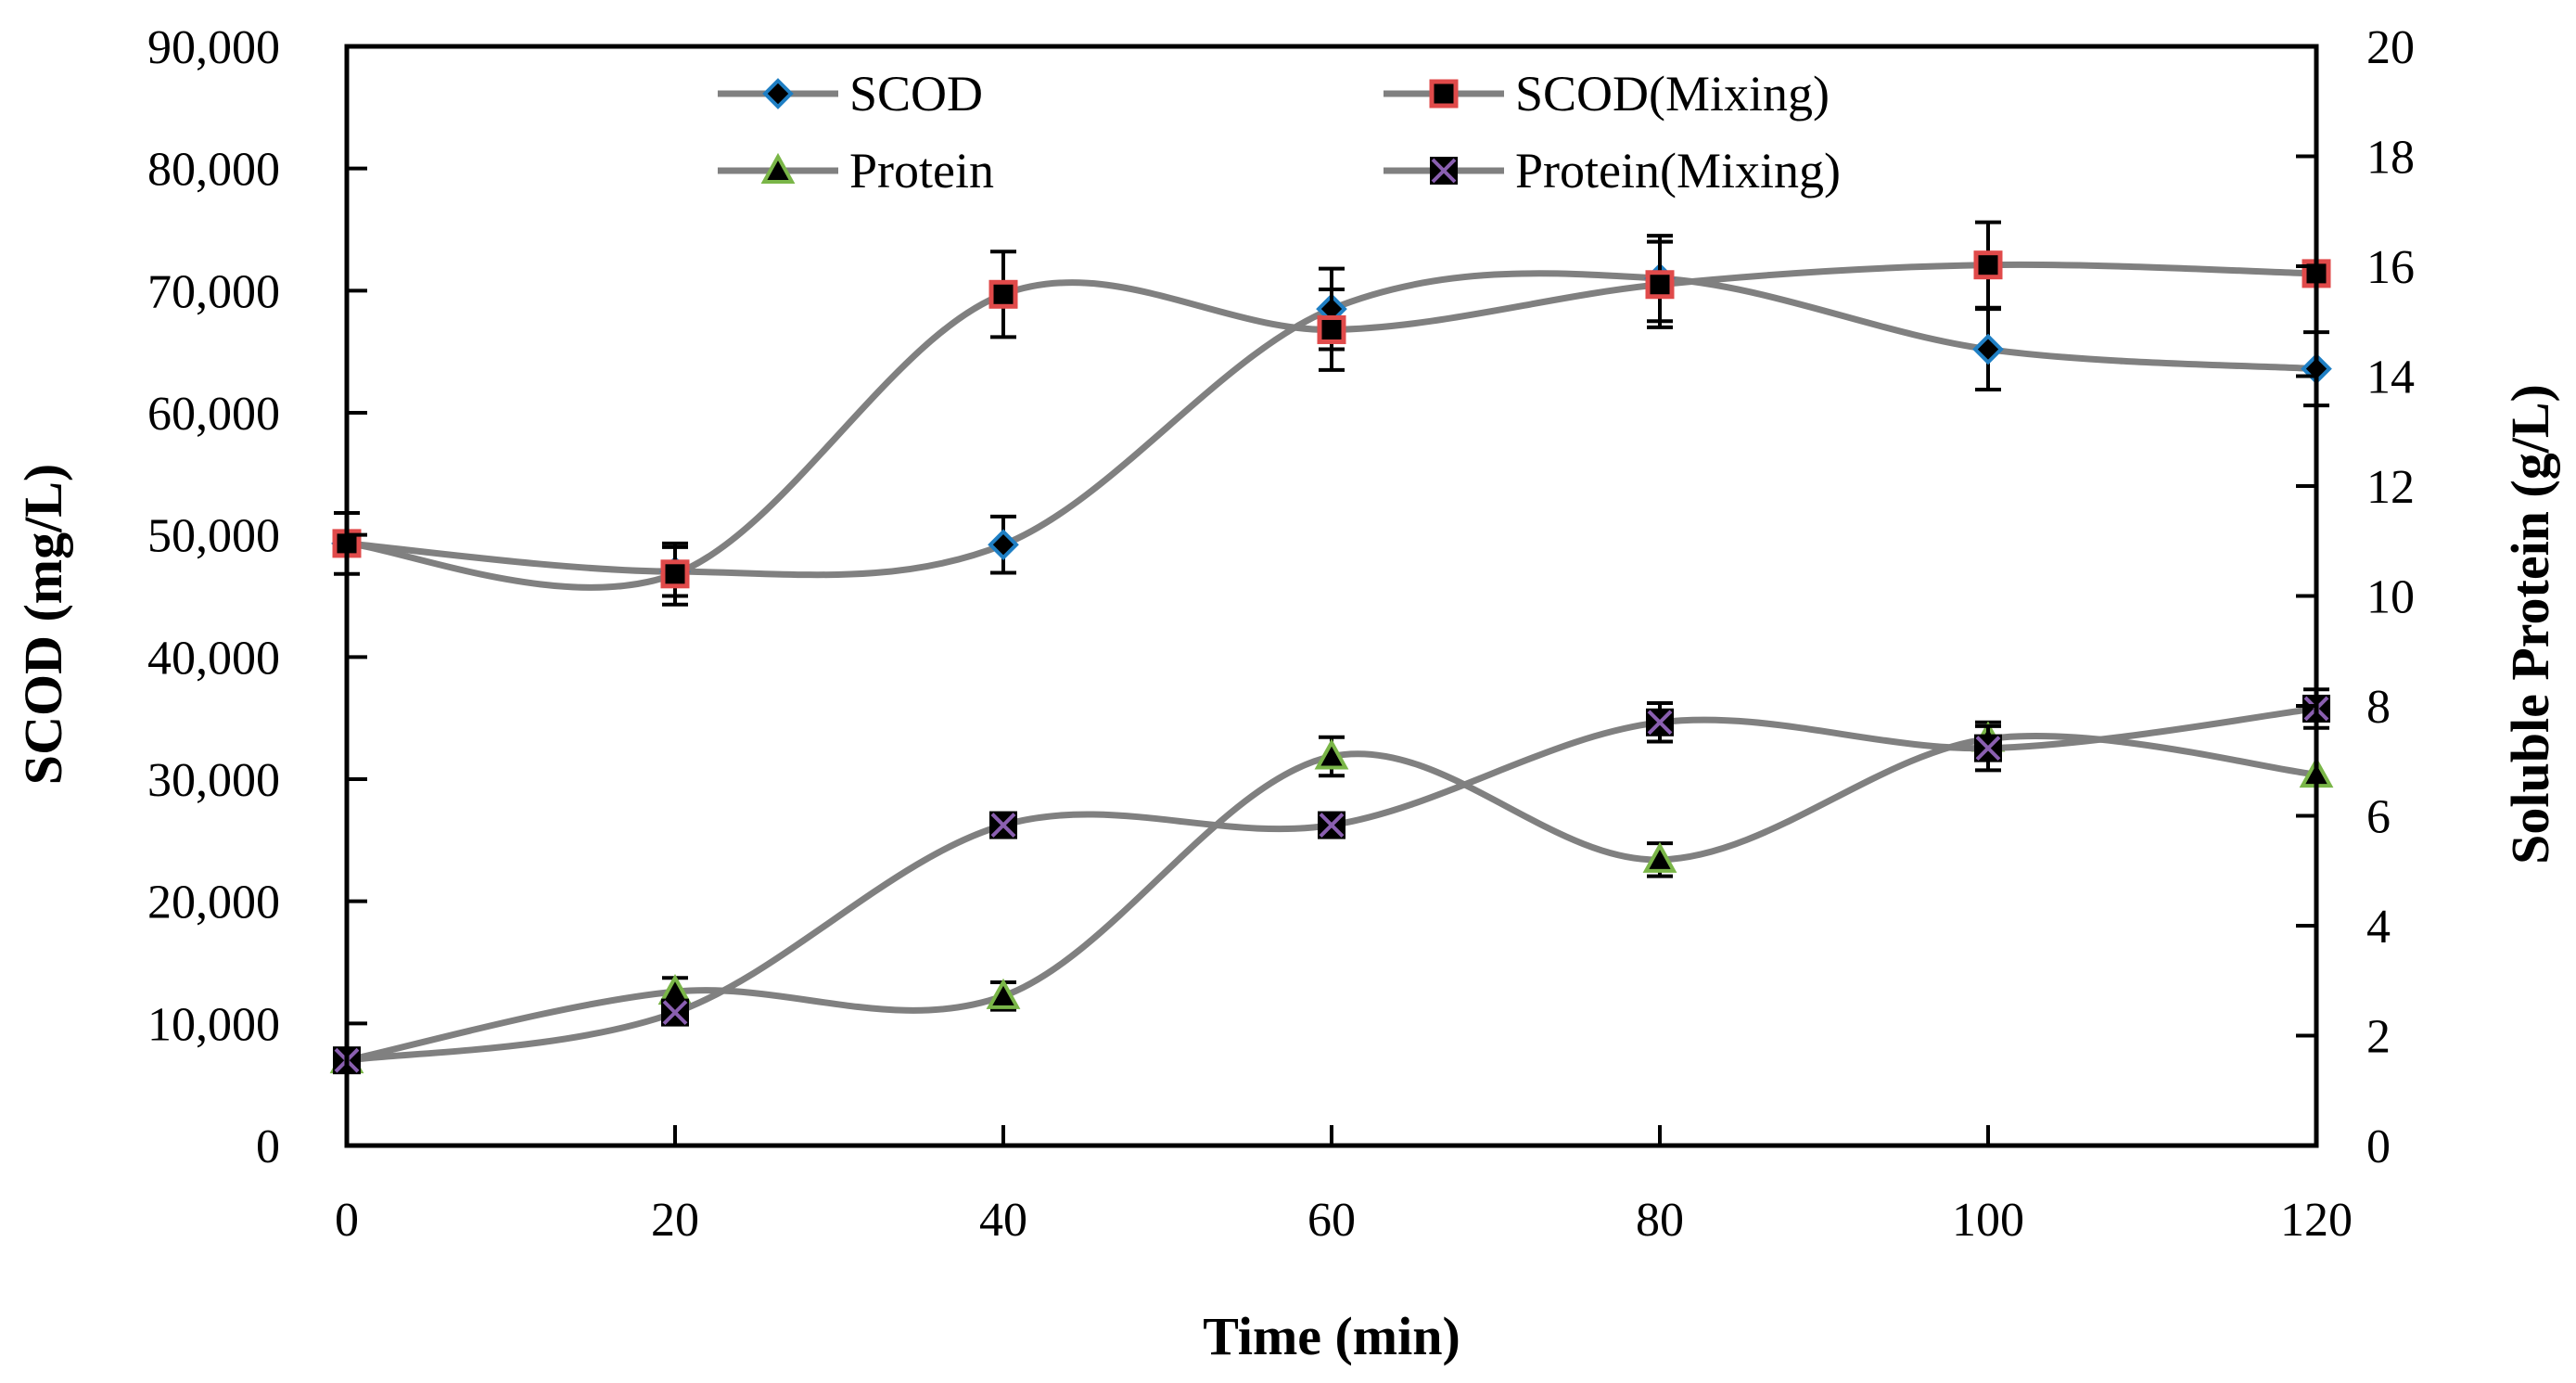 The image size is (2576, 1383). I want to click on legend-item: Protein, so click(856, 170).